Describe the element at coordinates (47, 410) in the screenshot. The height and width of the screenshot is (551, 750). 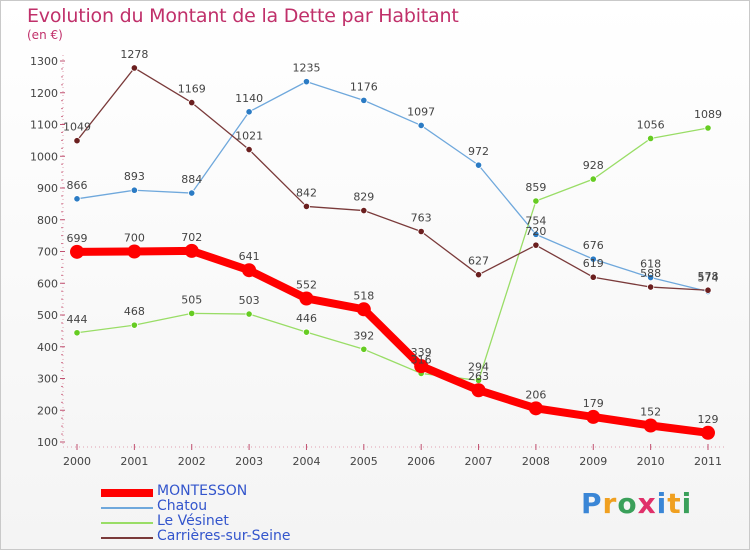
I see `y-tick-label: 200` at that location.